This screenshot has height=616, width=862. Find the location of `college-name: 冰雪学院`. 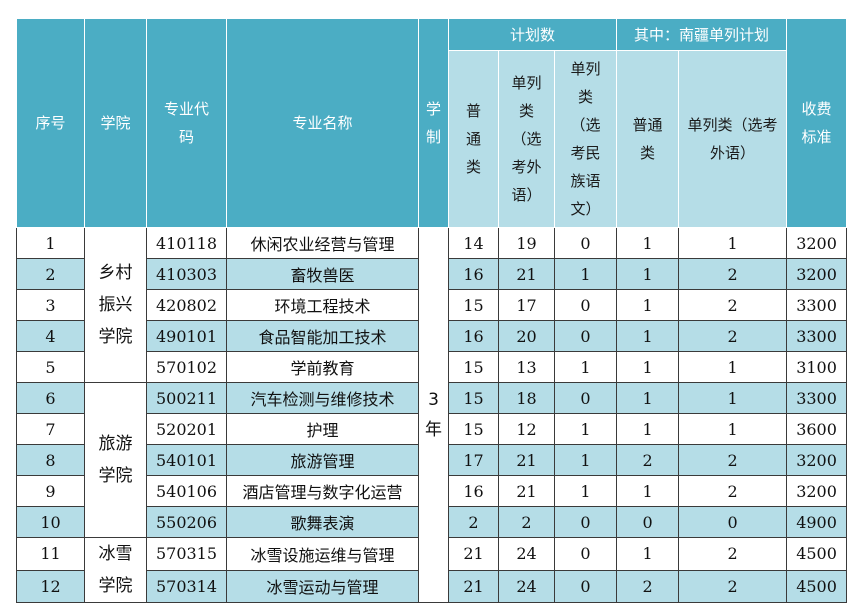

college-name: 冰雪学院 is located at coordinates (115, 570).